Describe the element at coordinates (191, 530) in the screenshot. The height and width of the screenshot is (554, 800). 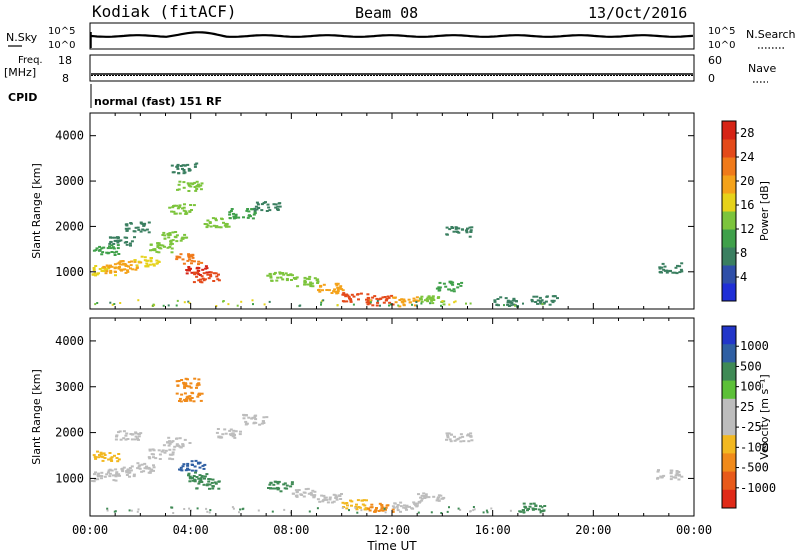
I see `x-tick-label: 04:00` at that location.